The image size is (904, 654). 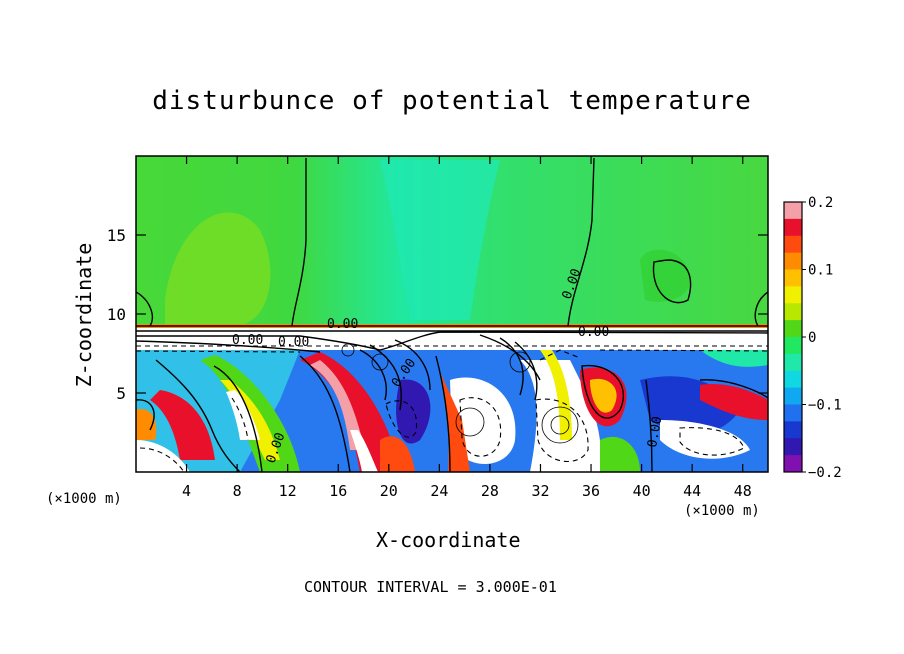 I want to click on x-tick-label: 28, so click(x=490, y=491).